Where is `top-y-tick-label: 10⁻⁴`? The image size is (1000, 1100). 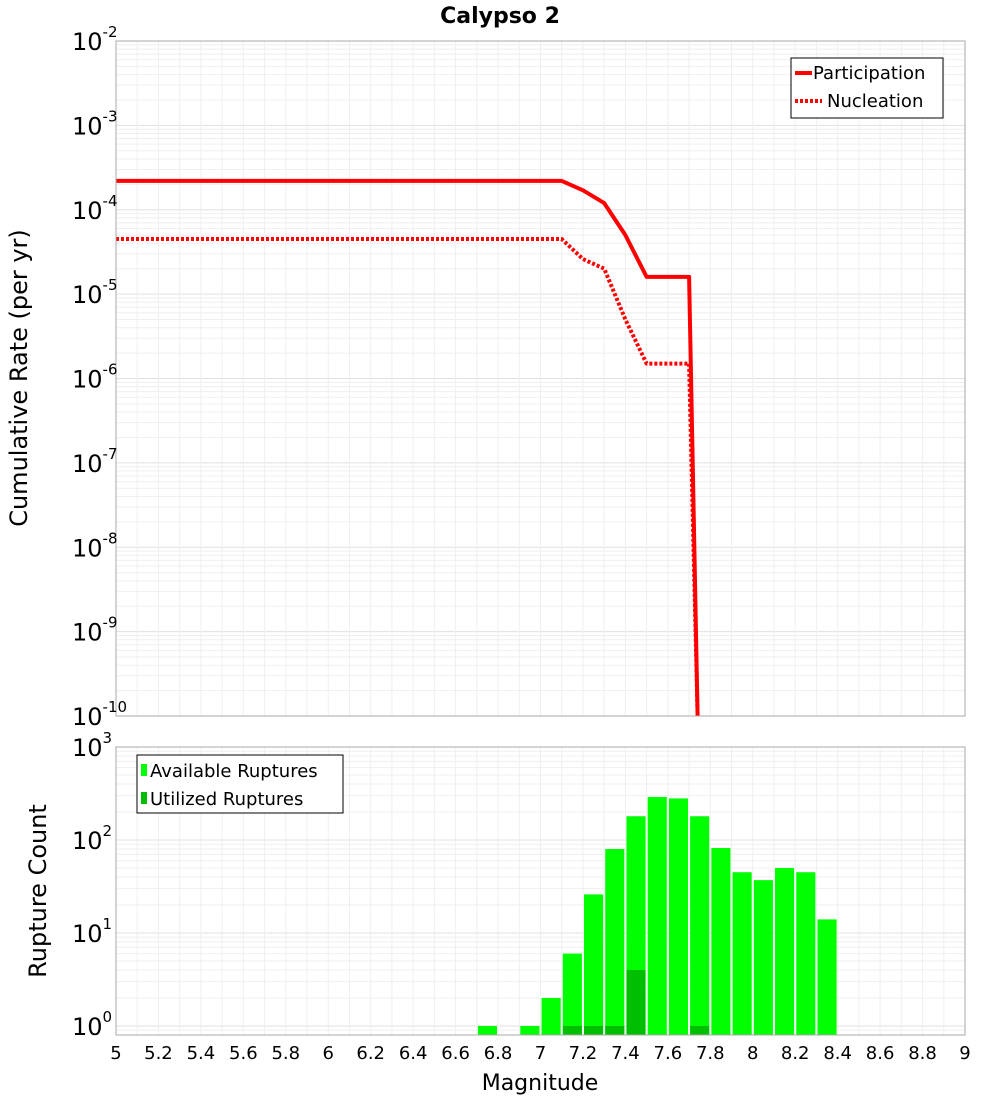
top-y-tick-label: 10⁻⁴ is located at coordinates (95, 208).